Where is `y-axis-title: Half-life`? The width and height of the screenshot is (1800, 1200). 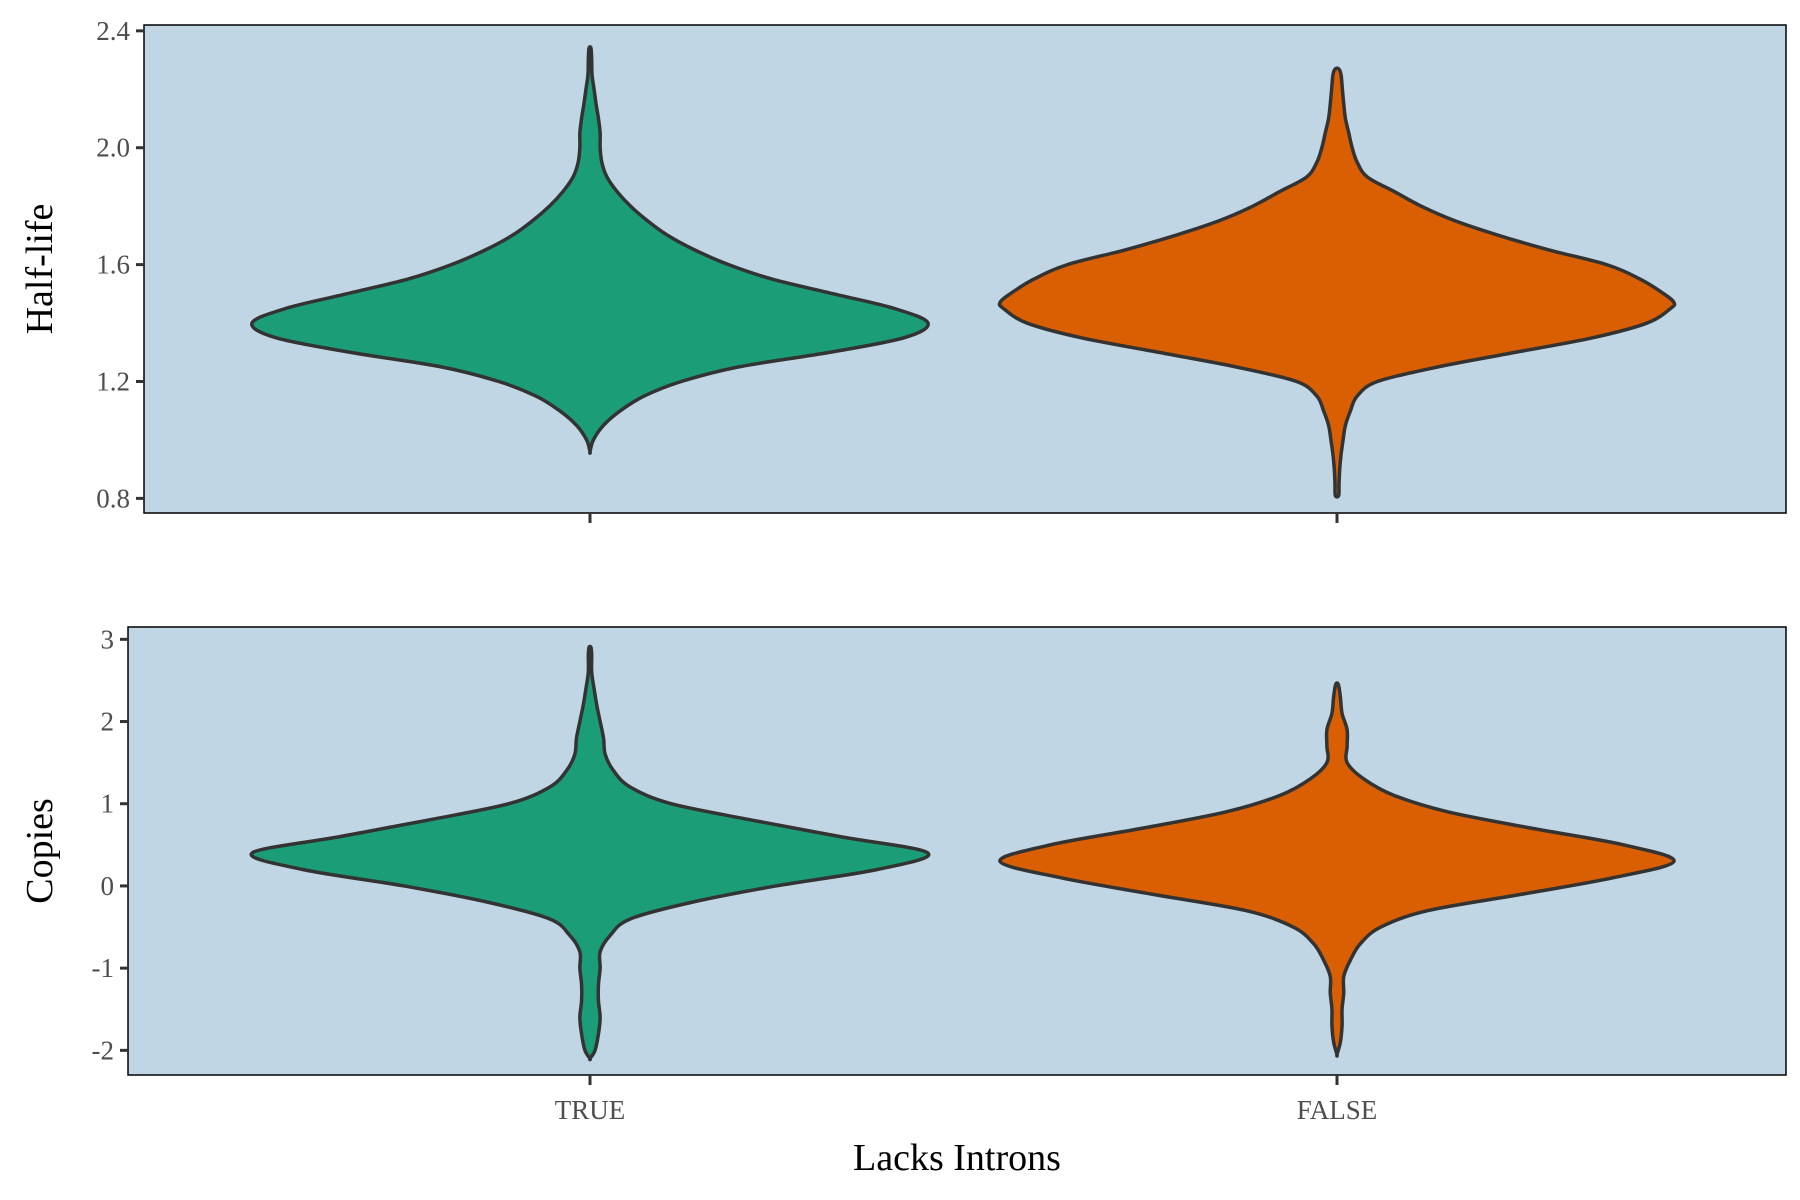 y-axis-title: Half-life is located at coordinates (40, 269).